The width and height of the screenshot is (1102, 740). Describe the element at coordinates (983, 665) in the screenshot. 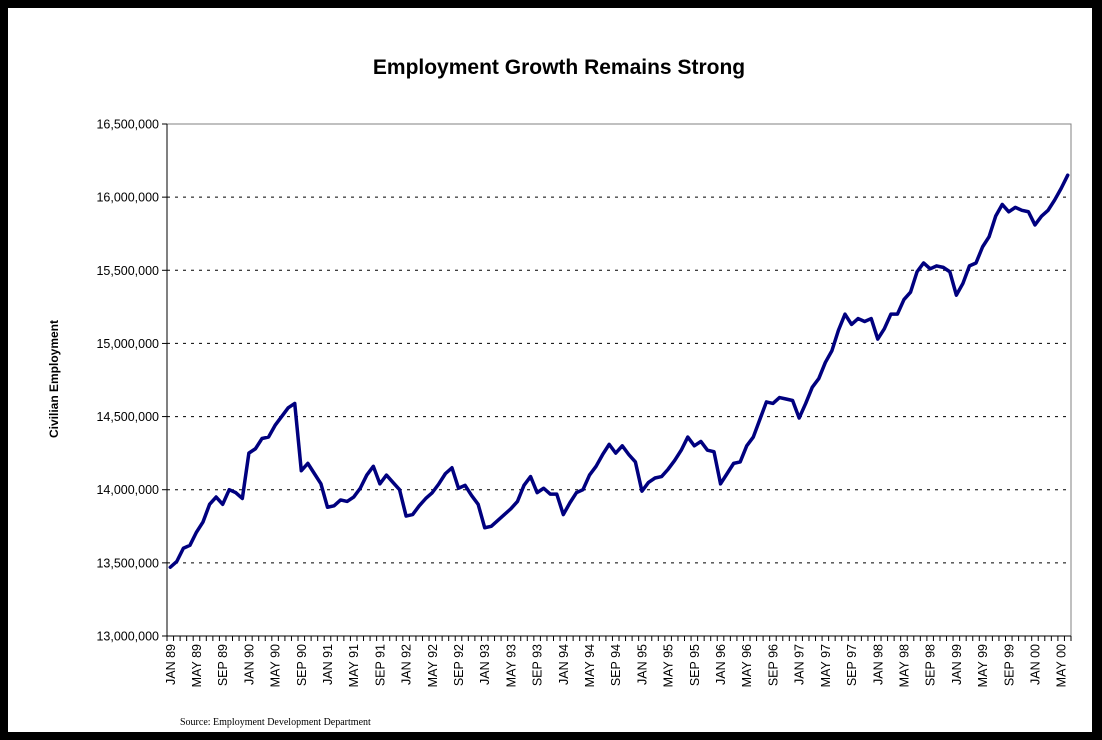

I see `x-tick-label: MAY 99` at that location.